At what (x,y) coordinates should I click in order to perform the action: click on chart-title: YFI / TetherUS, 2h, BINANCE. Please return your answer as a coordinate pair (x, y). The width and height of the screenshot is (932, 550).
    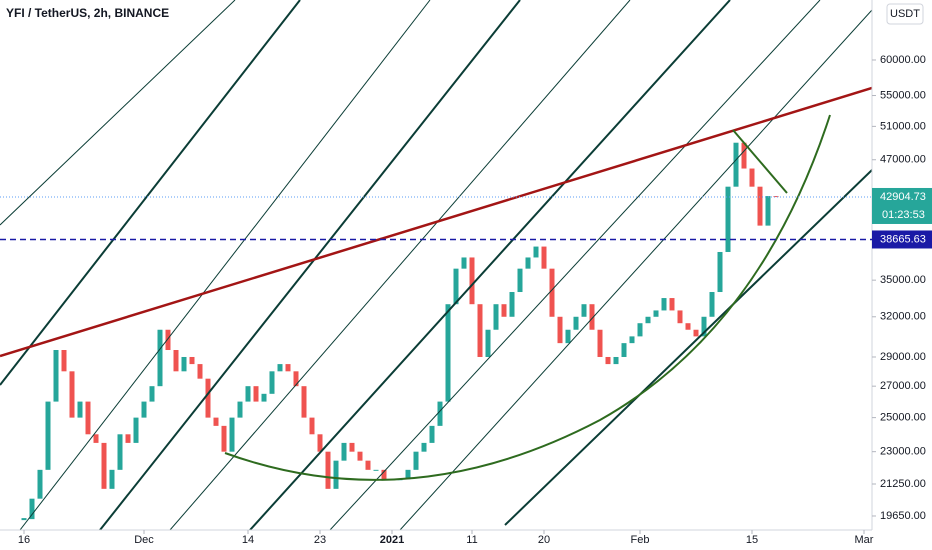
    Looking at the image, I should click on (87, 13).